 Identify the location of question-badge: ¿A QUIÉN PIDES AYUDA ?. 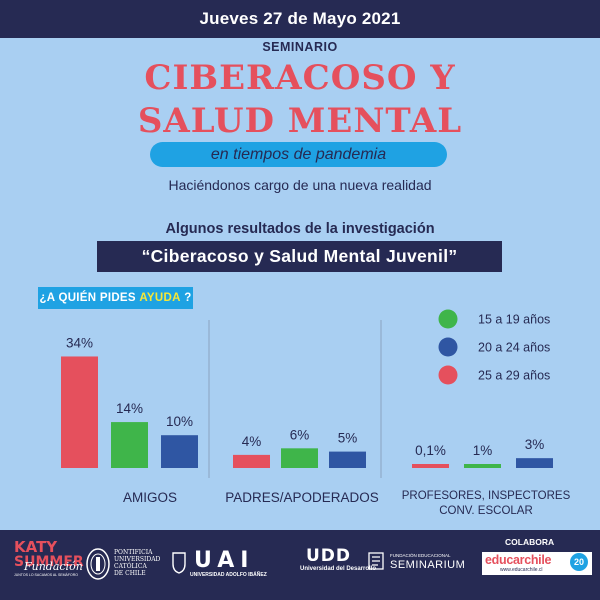
(115, 298).